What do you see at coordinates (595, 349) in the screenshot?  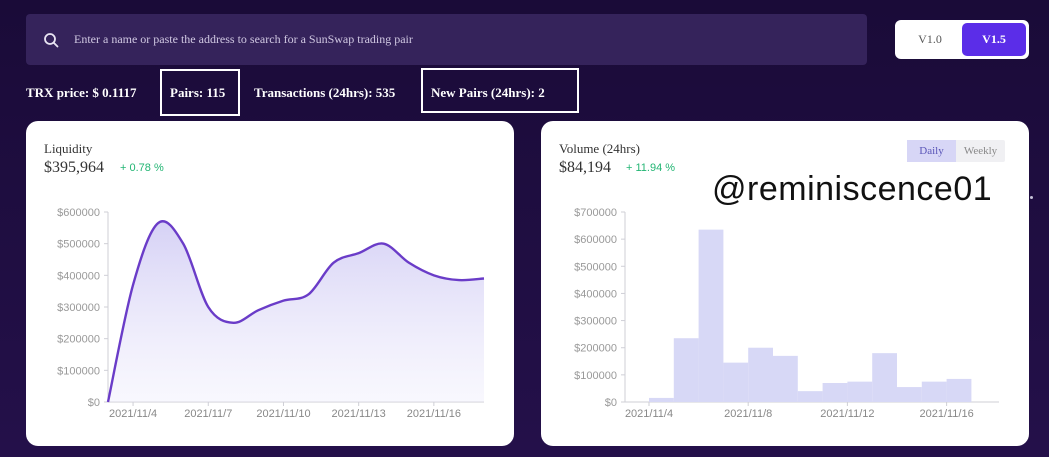 I see `volume-y-tick-label: $200000` at bounding box center [595, 349].